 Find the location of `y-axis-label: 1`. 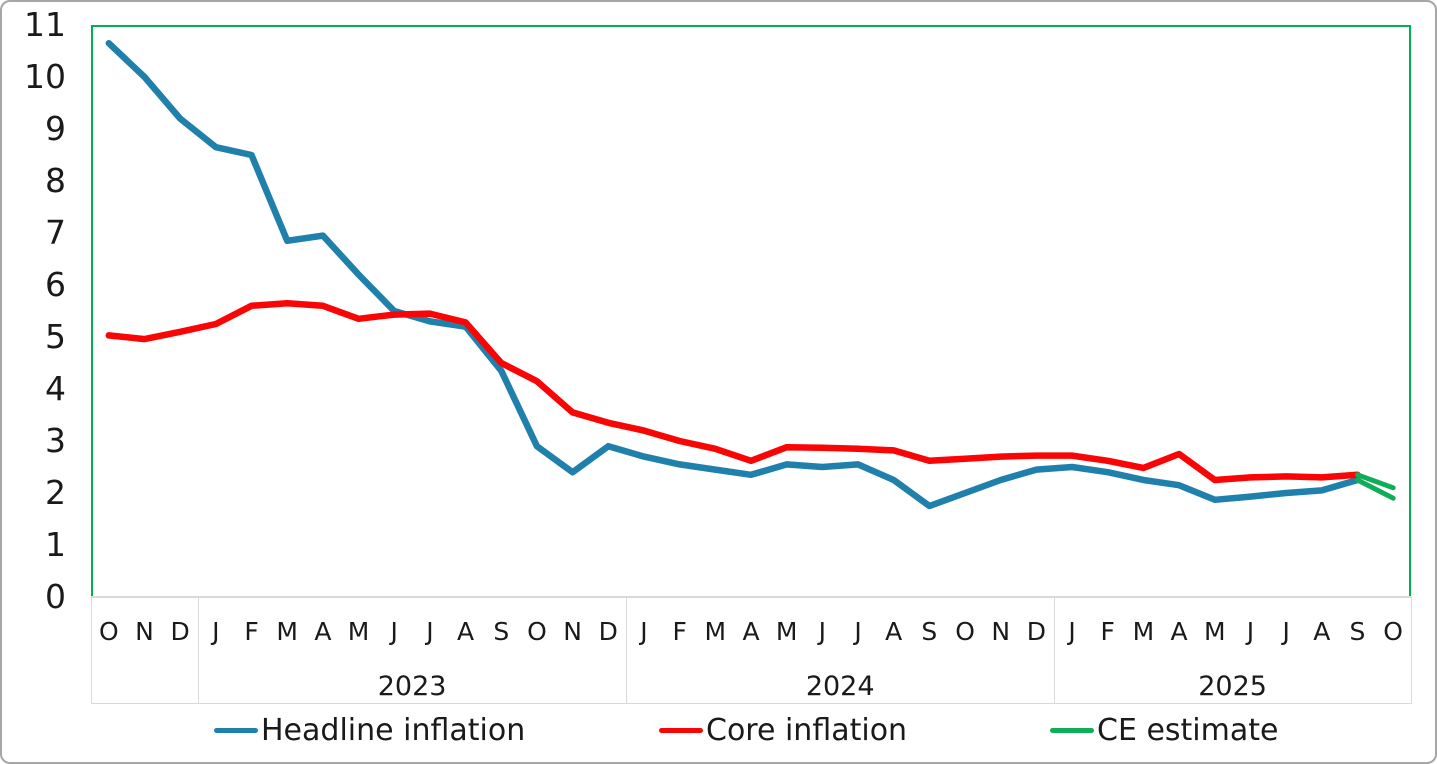

y-axis-label: 1 is located at coordinates (55, 544).